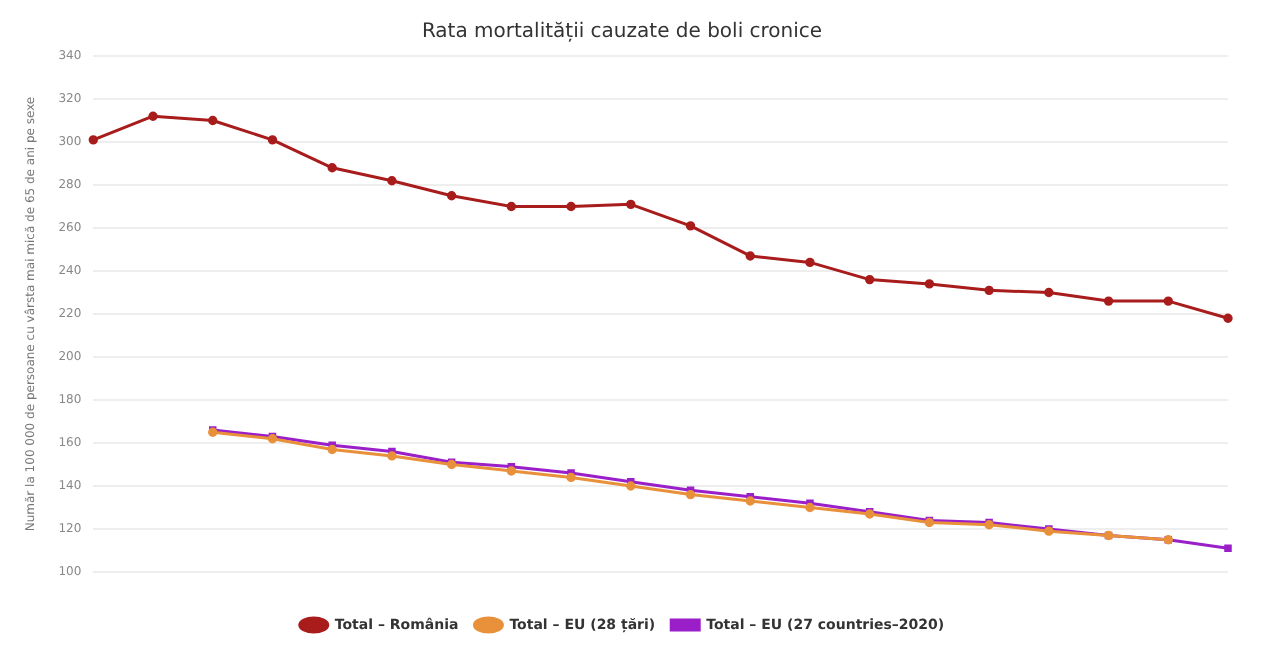  Describe the element at coordinates (622, 32) in the screenshot. I see `chart-title: Rata mortalității cauzate de boli cronice` at that location.